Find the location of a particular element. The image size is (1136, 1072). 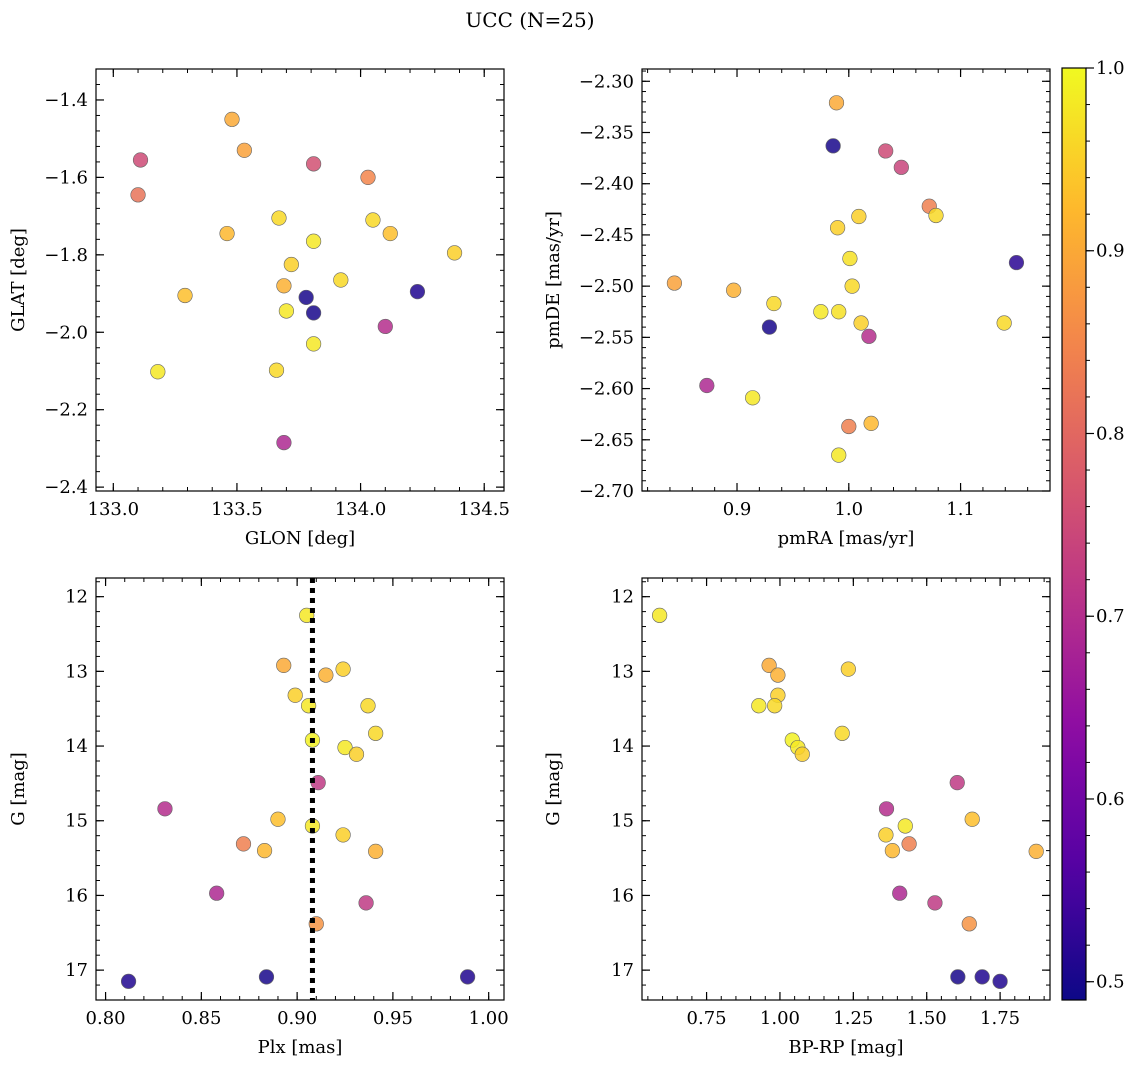

x-tick-label: 0.95 is located at coordinates (393, 1018).